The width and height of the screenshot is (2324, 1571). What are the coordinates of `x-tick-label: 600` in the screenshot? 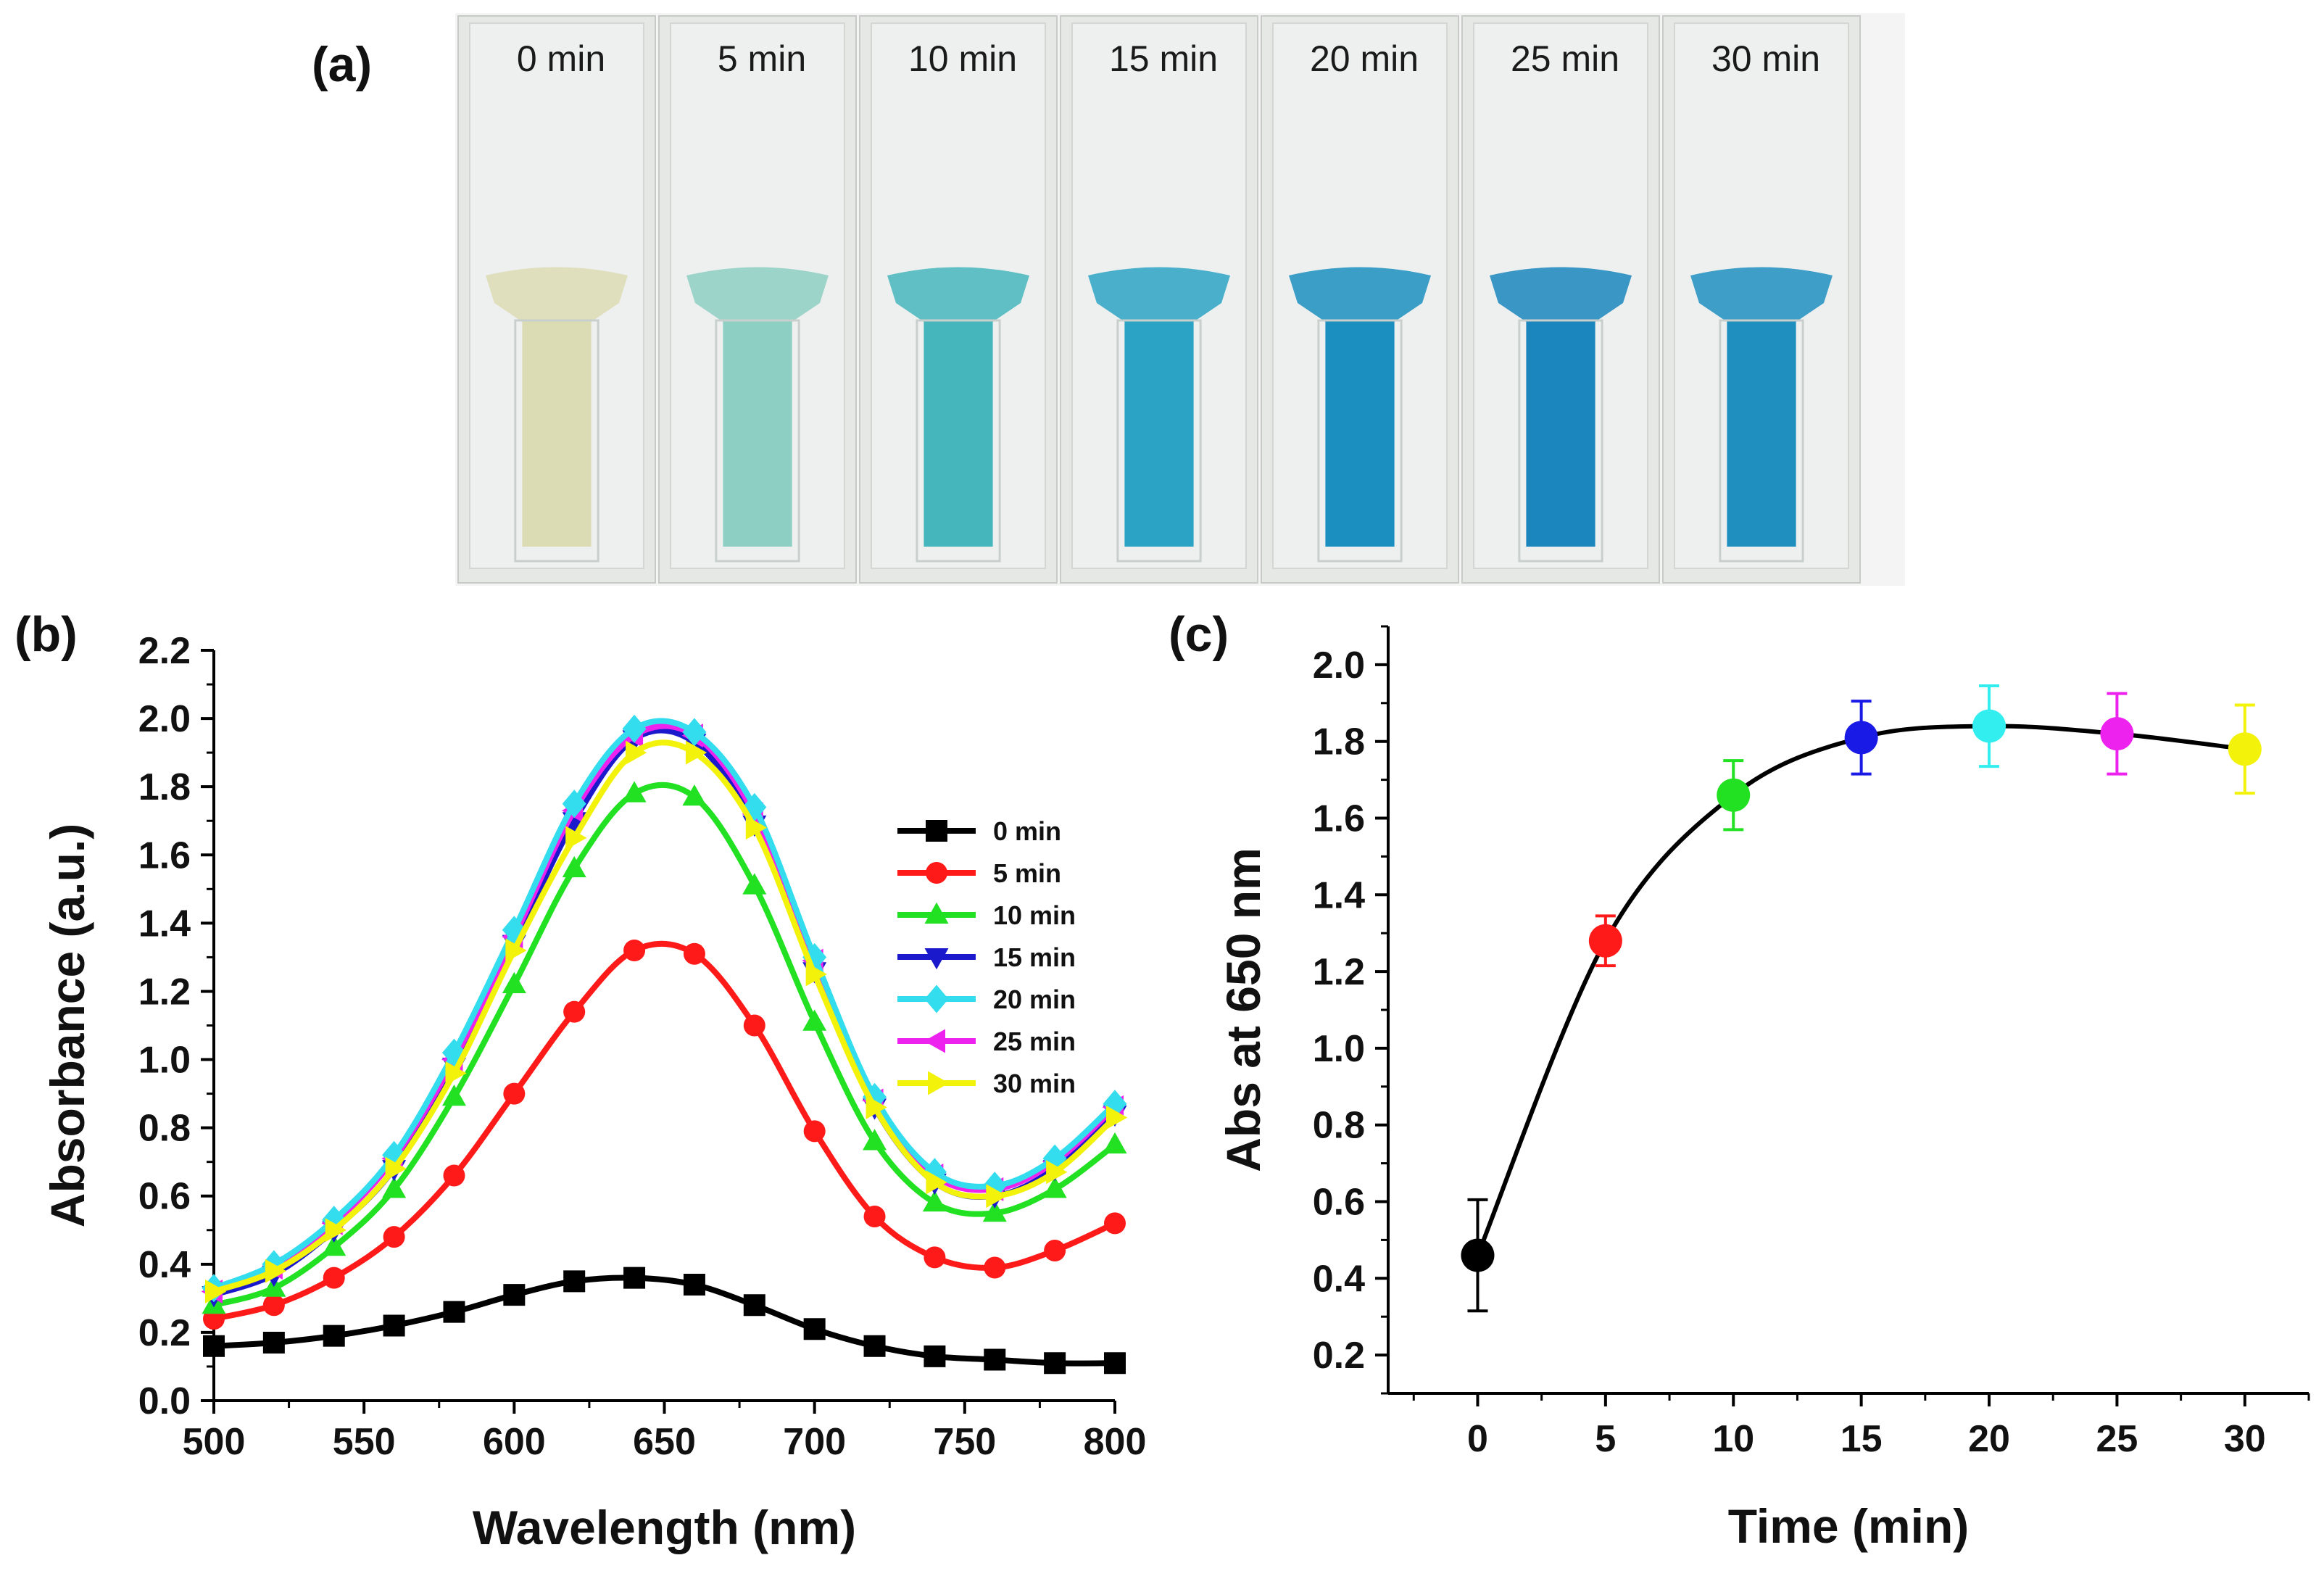 It's located at (514, 1442).